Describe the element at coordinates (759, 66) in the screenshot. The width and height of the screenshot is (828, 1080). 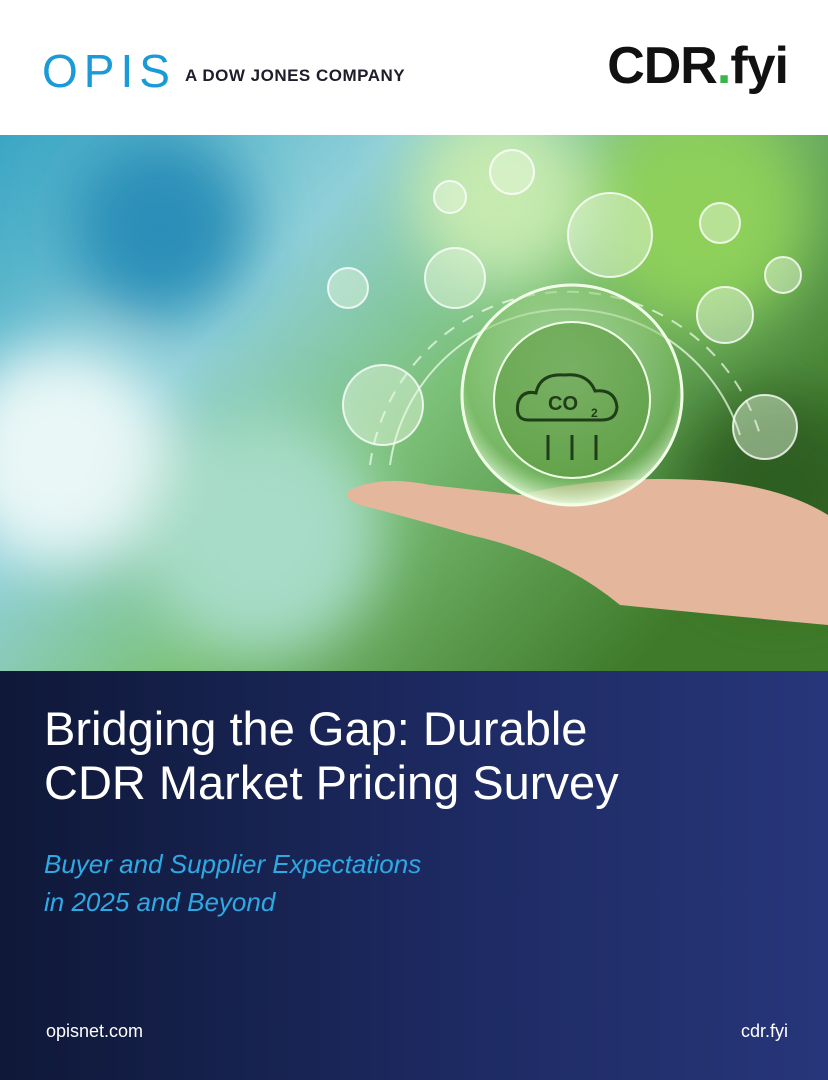
I see `cdr-logo-part: fyi` at that location.